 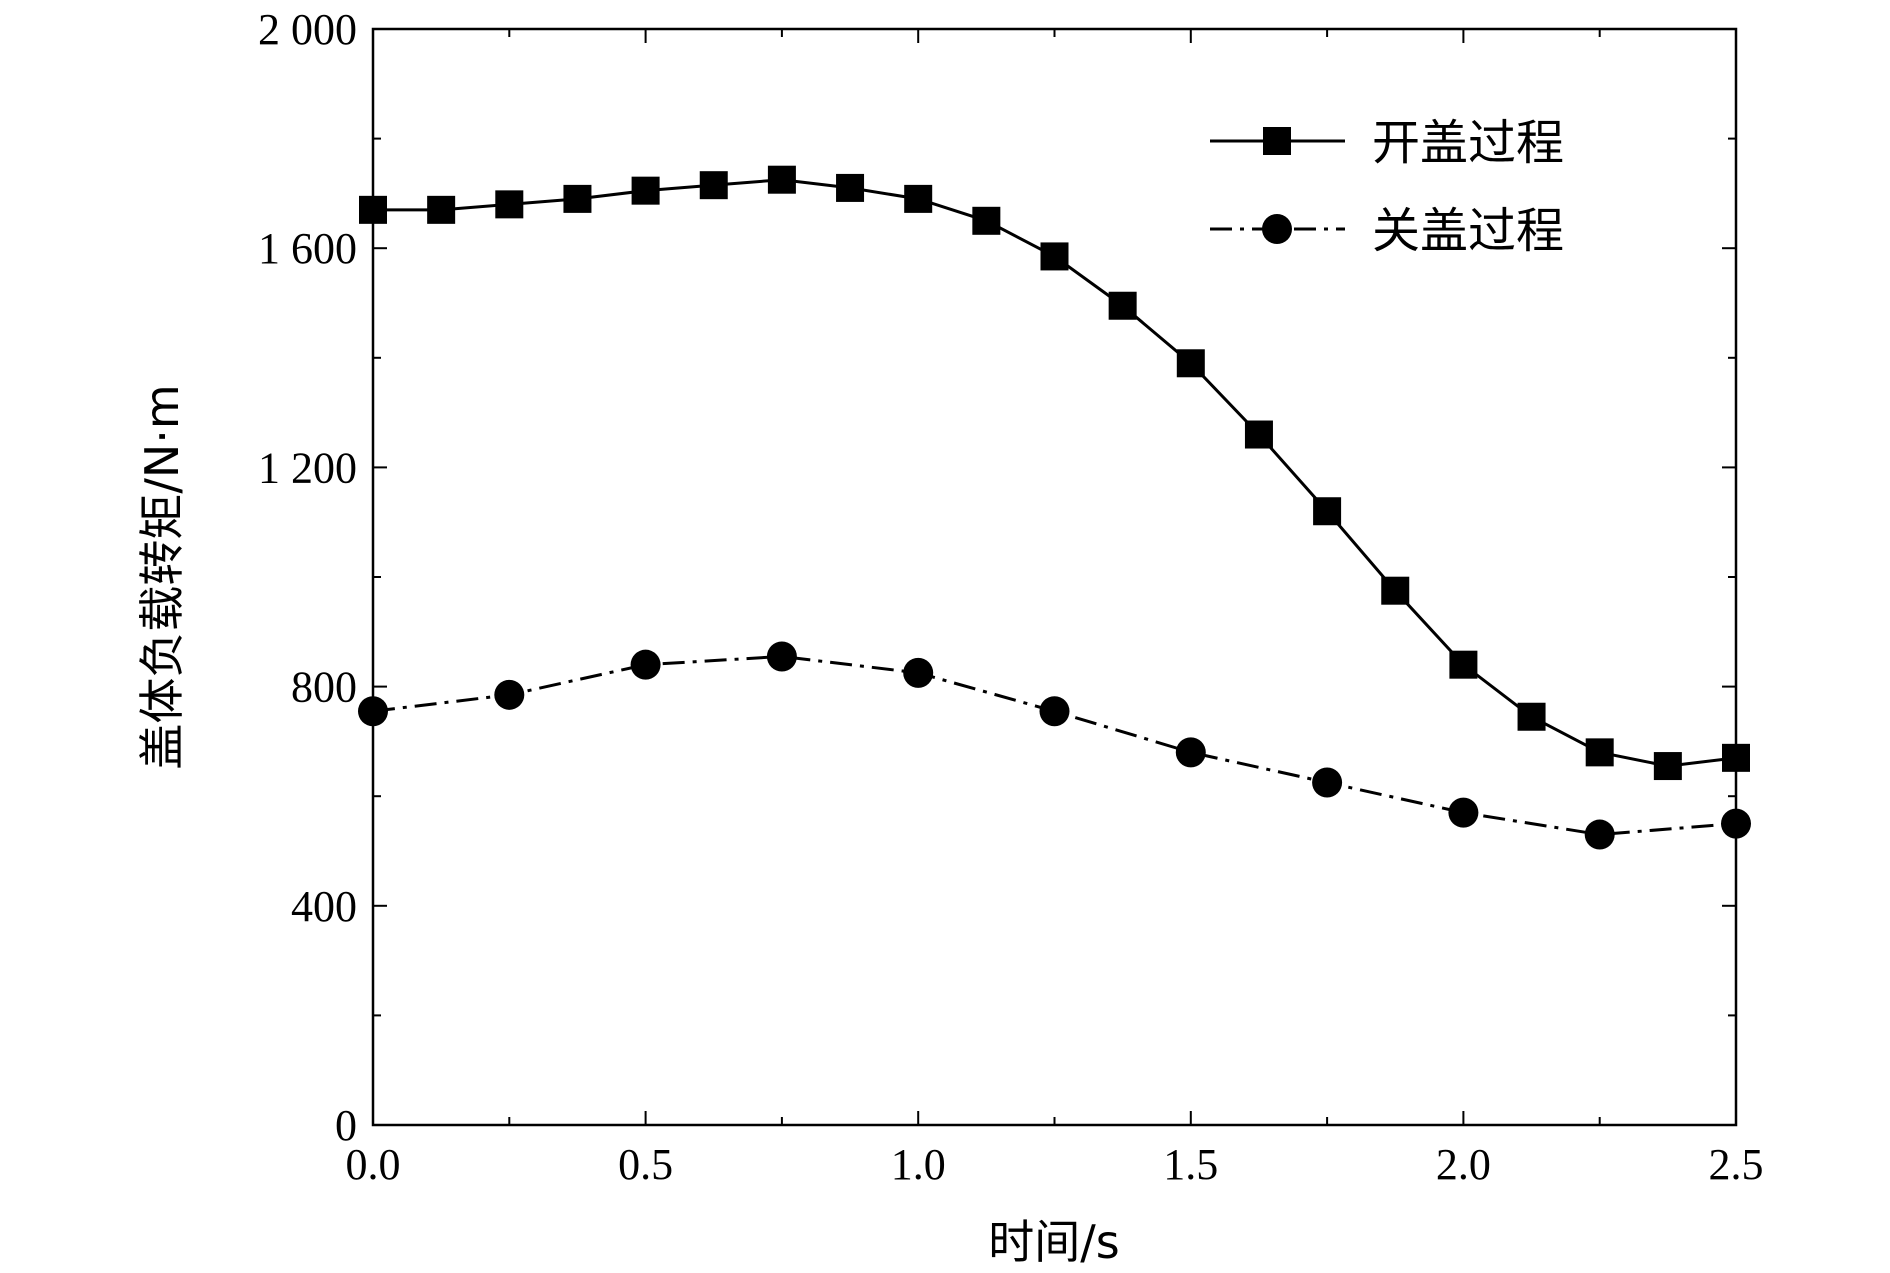 What do you see at coordinates (918, 1164) in the screenshot?
I see `x-tick-label: 1.0` at bounding box center [918, 1164].